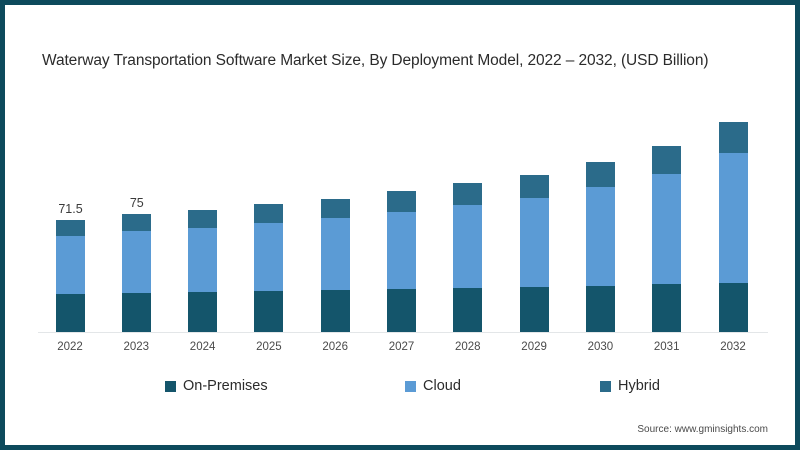 This screenshot has width=800, height=450. I want to click on x-axis-tick-label: 2027, so click(401, 347).